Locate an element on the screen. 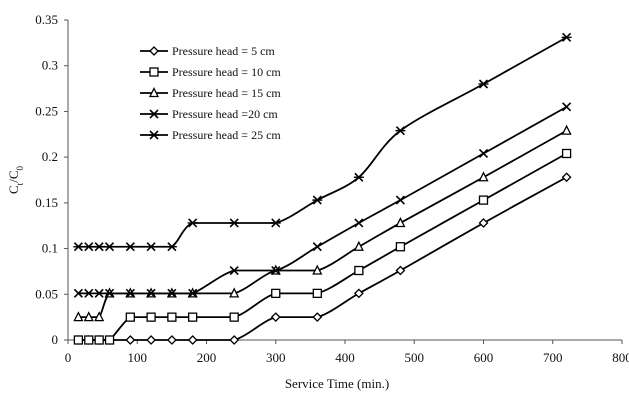  y-axis-title-sub-0: 0 is located at coordinates (20, 168).